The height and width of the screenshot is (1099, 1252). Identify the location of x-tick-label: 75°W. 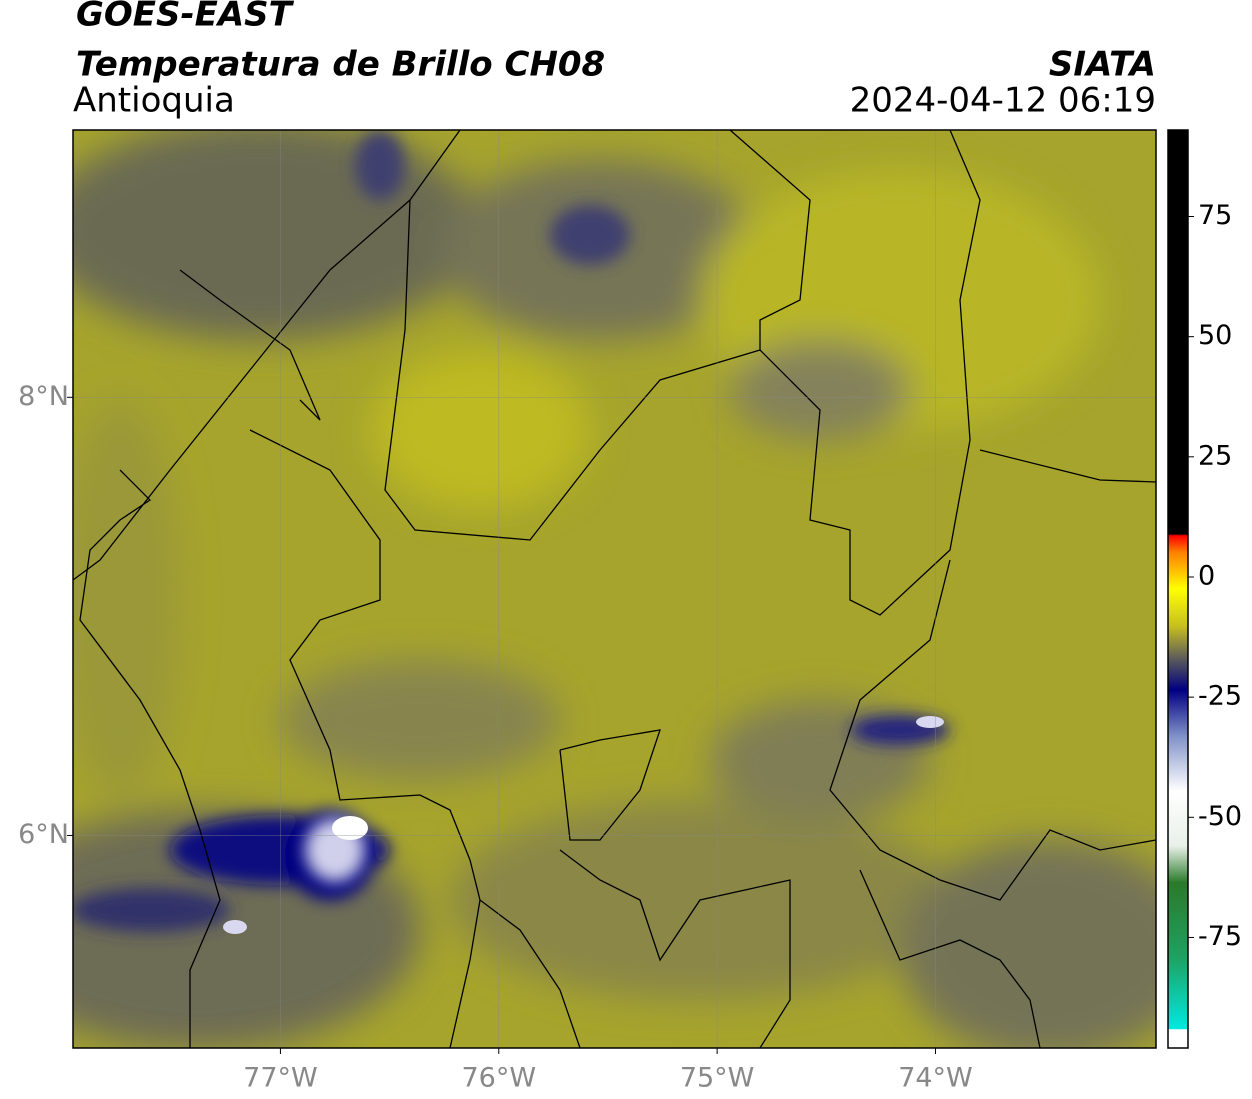
(717, 1078).